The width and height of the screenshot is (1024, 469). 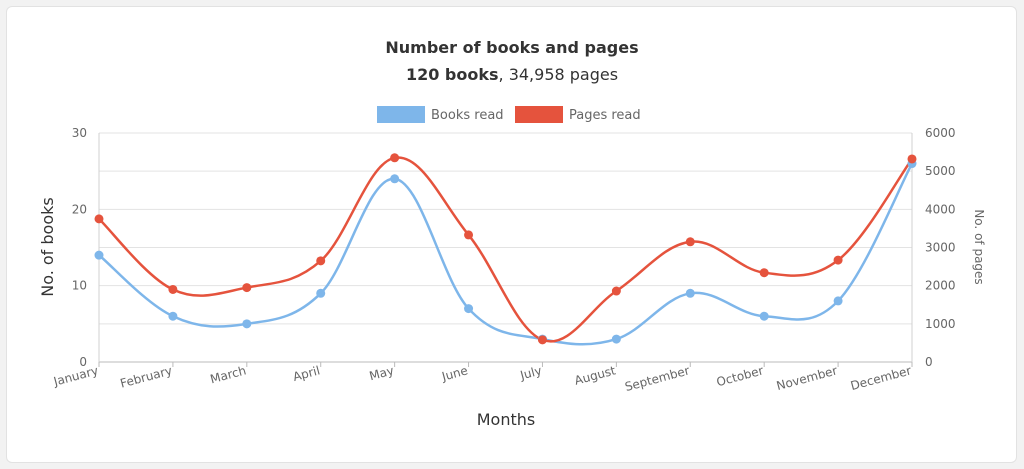 What do you see at coordinates (228, 374) in the screenshot?
I see `x-tick-label: March` at bounding box center [228, 374].